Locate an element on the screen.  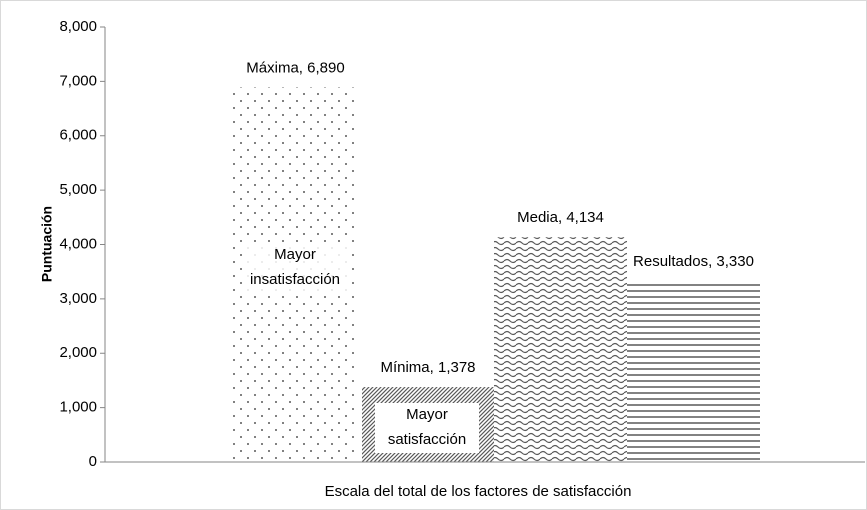
annotation: insatisfacción is located at coordinates (295, 279).